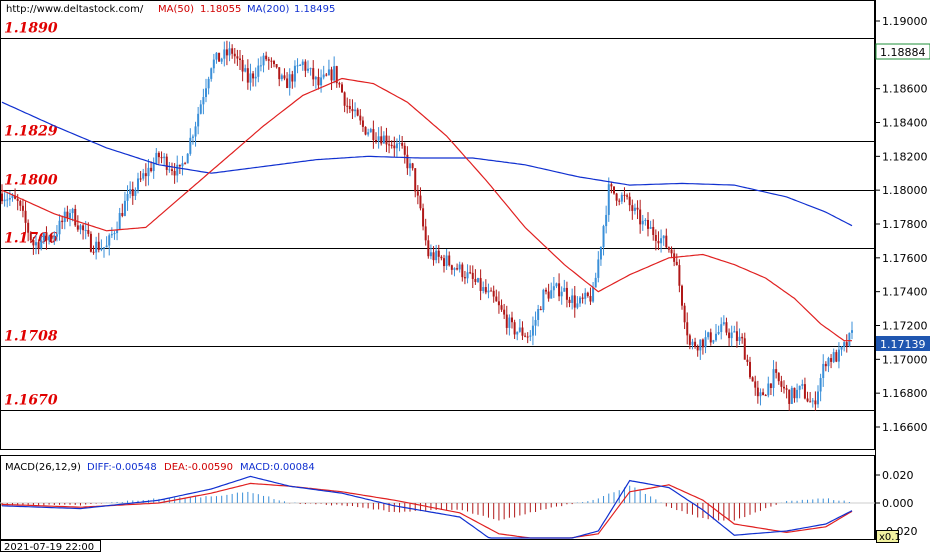  Describe the element at coordinates (268, 9) in the screenshot. I see `ma200-label: MA(200)` at that location.